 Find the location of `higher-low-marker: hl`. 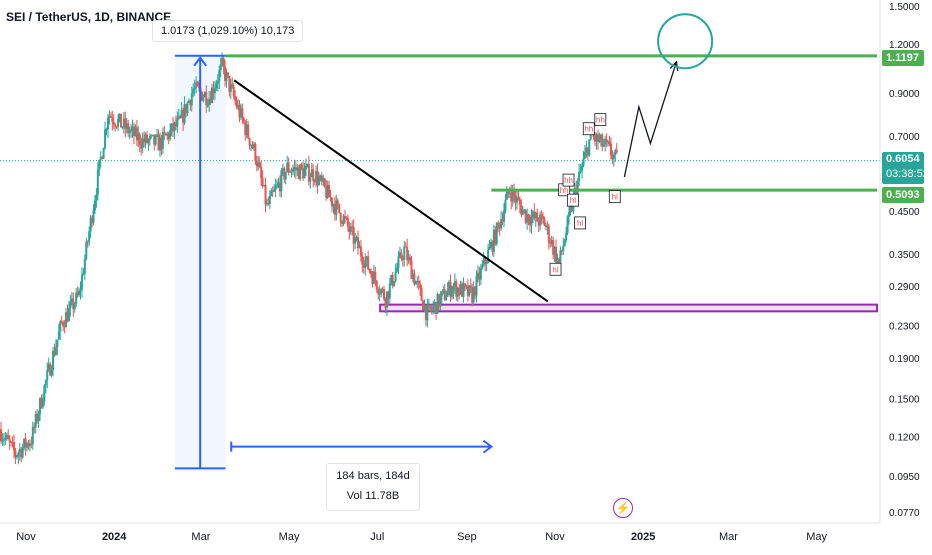

higher-low-marker: hl is located at coordinates (572, 200).